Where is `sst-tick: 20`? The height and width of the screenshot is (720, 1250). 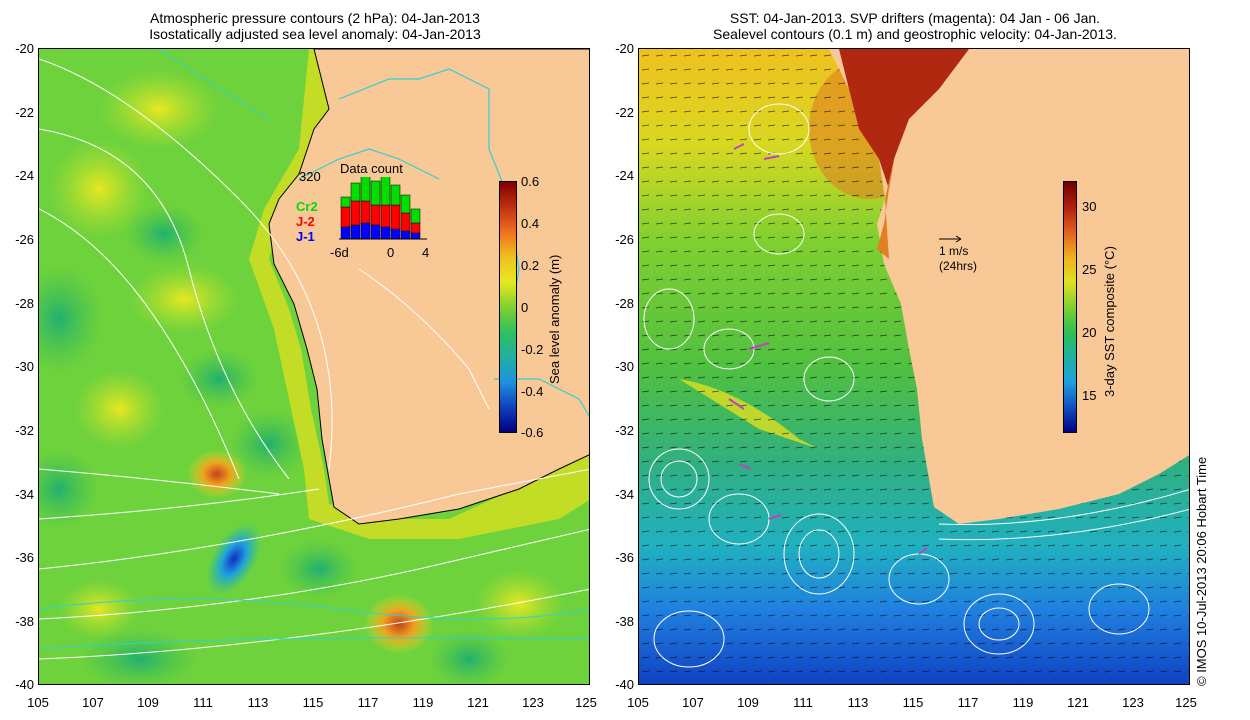 sst-tick: 20 is located at coordinates (1089, 332).